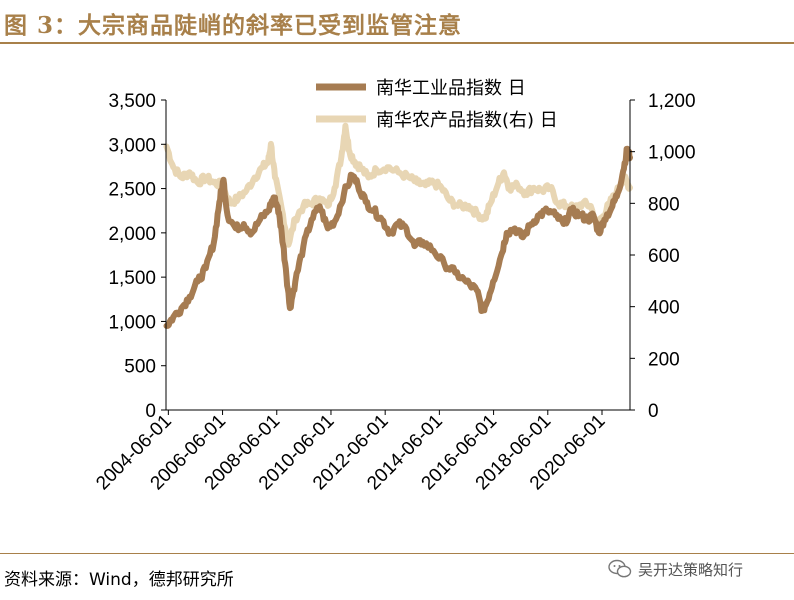 This screenshot has width=794, height=600. I want to click on legend-label-agri: 南华农产品指数(右) 日, so click(467, 120).